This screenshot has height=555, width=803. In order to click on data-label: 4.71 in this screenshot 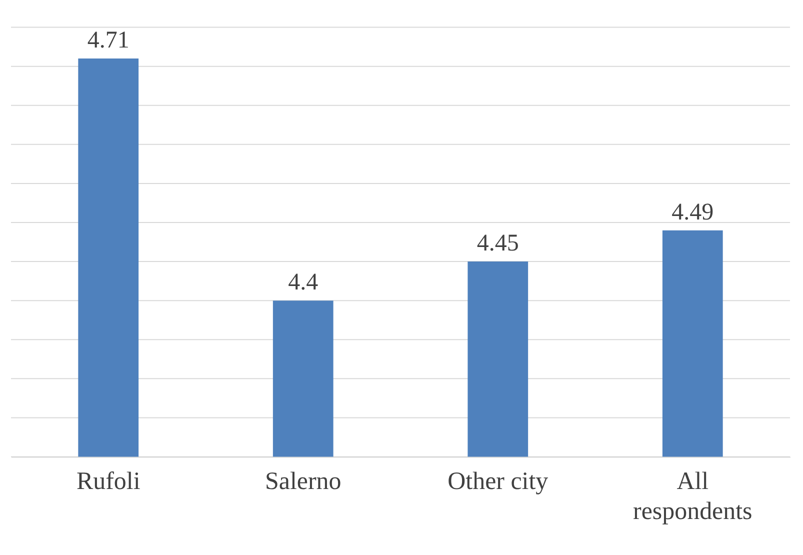, I will do `click(108, 41)`.